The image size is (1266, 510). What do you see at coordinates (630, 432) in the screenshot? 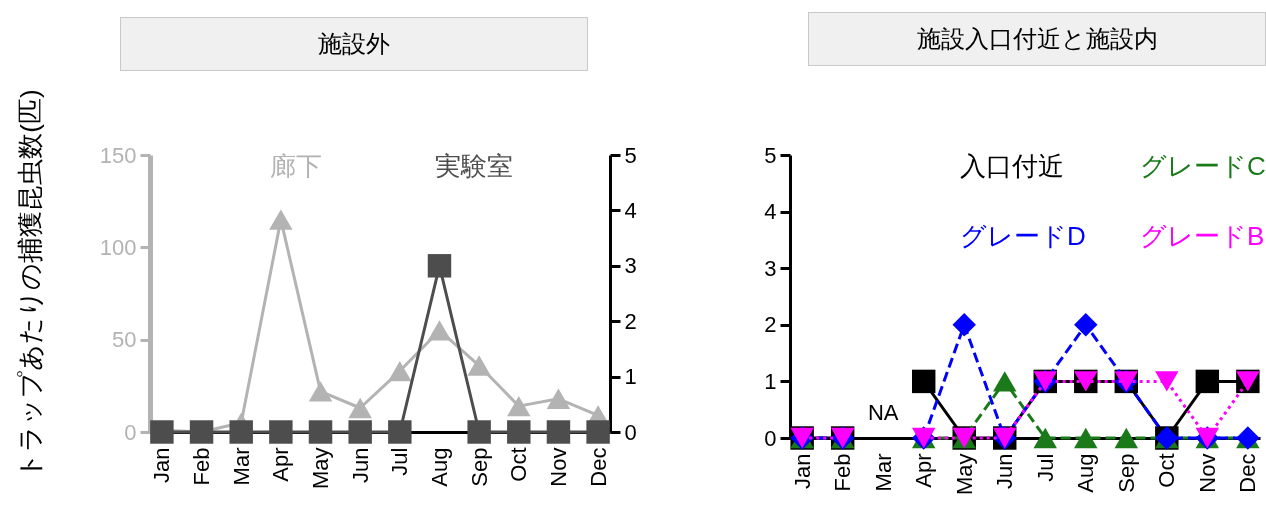
I see `y2-tick-label: 0` at bounding box center [630, 432].